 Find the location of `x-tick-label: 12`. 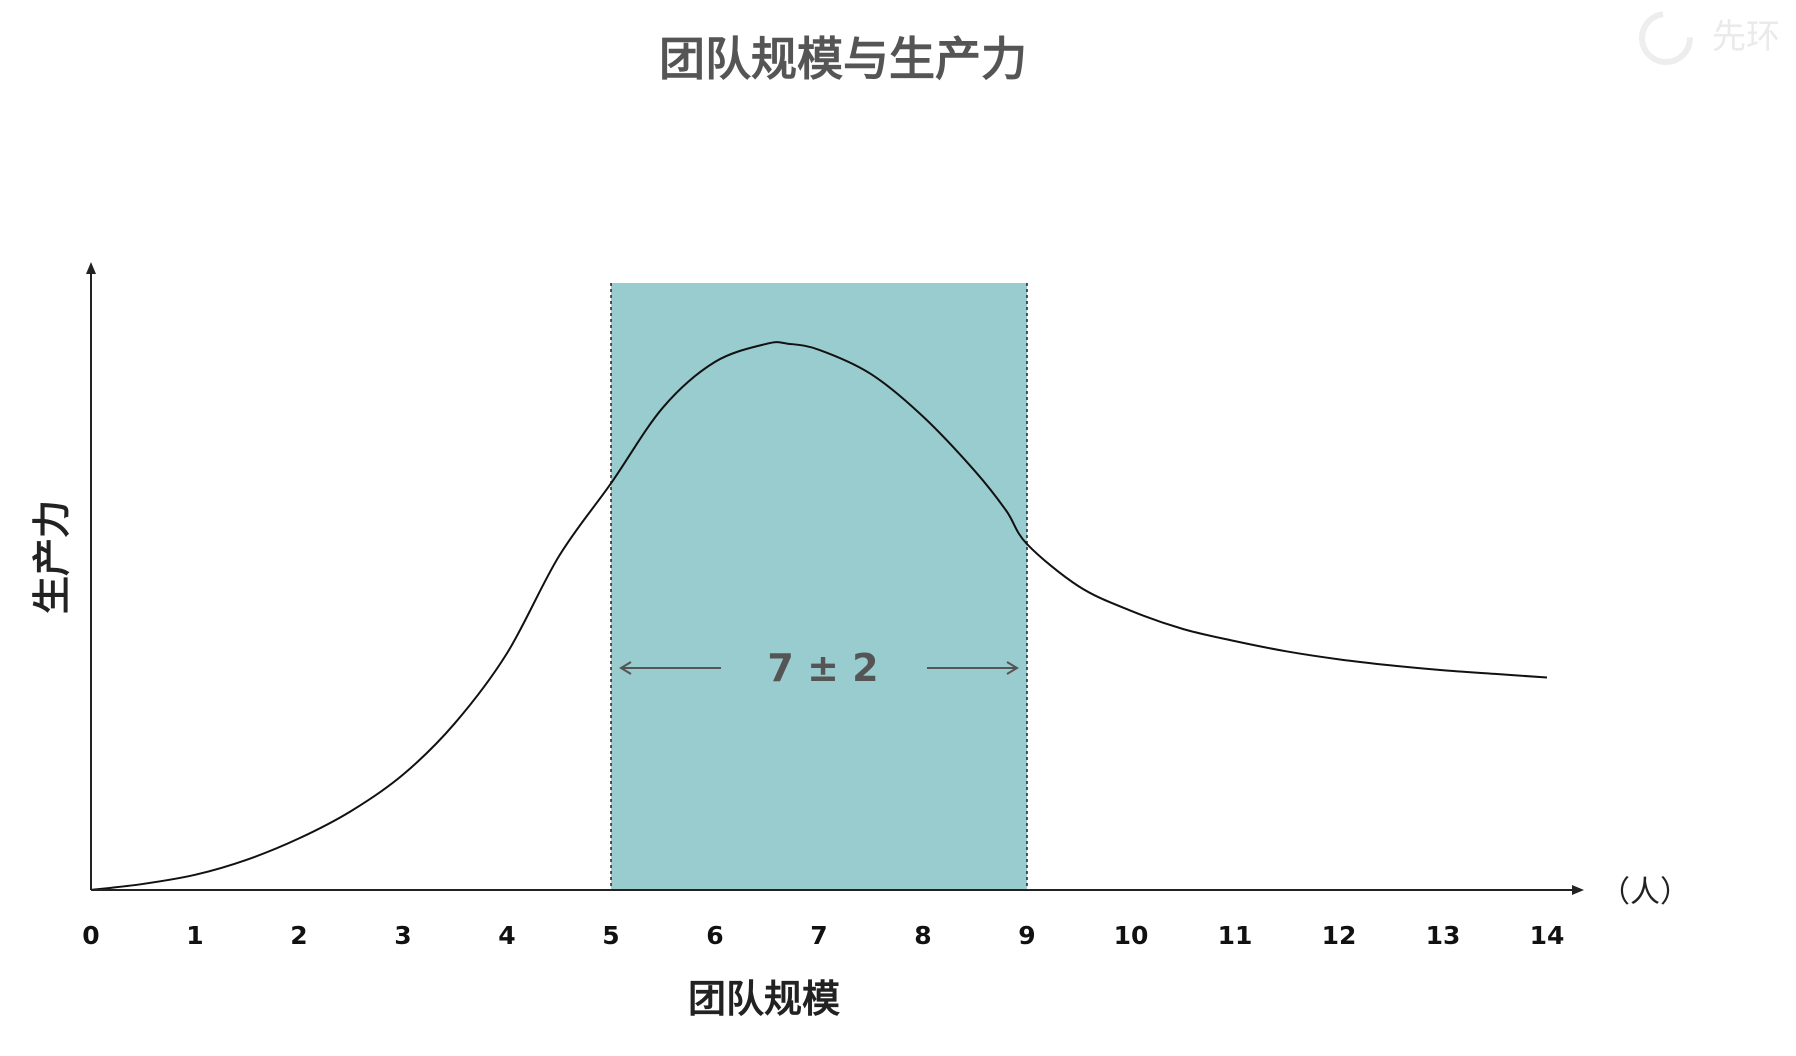

x-tick-label: 12 is located at coordinates (1339, 935).